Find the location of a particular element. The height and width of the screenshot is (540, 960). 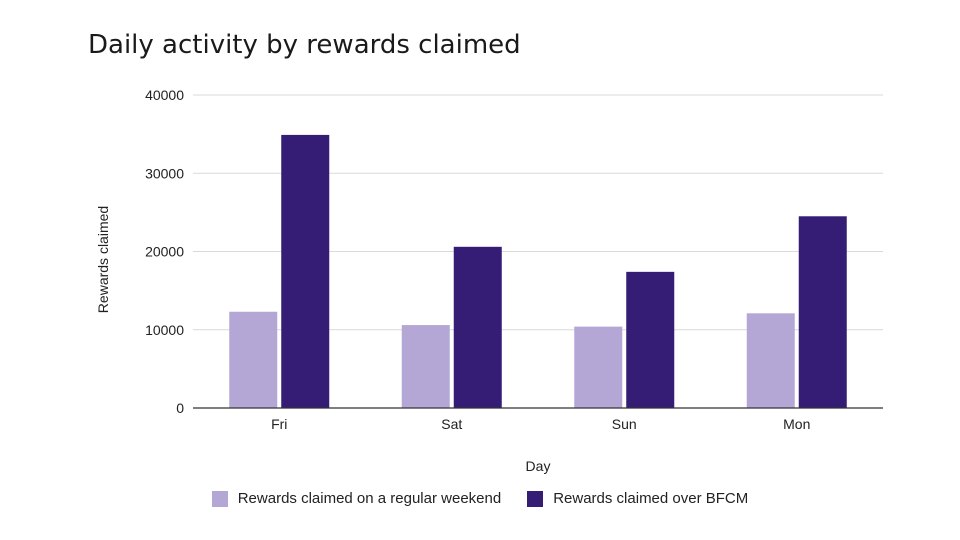

legend-item-regular-weekend: Rewards claimed on a regular weekend is located at coordinates (356, 498).